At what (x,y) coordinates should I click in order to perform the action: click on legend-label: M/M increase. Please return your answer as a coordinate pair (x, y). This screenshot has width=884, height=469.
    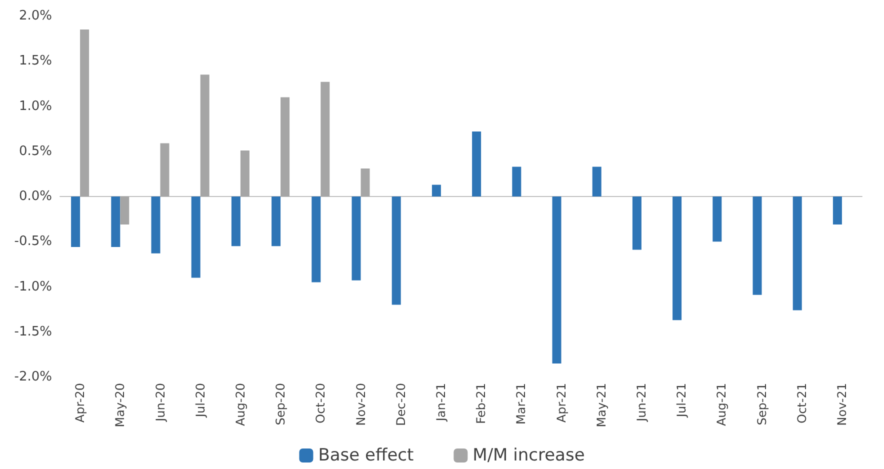
    Looking at the image, I should click on (528, 456).